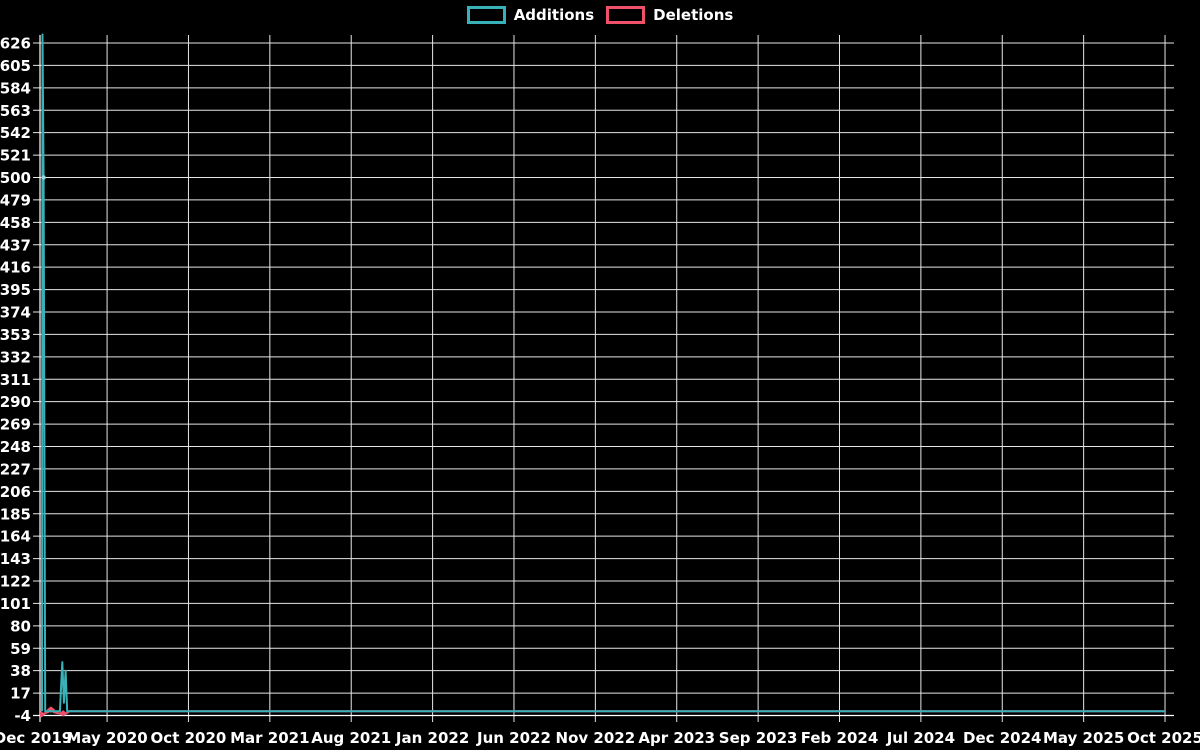 The image size is (1200, 750). Describe the element at coordinates (15, 357) in the screenshot. I see `svg-text: 332` at that location.